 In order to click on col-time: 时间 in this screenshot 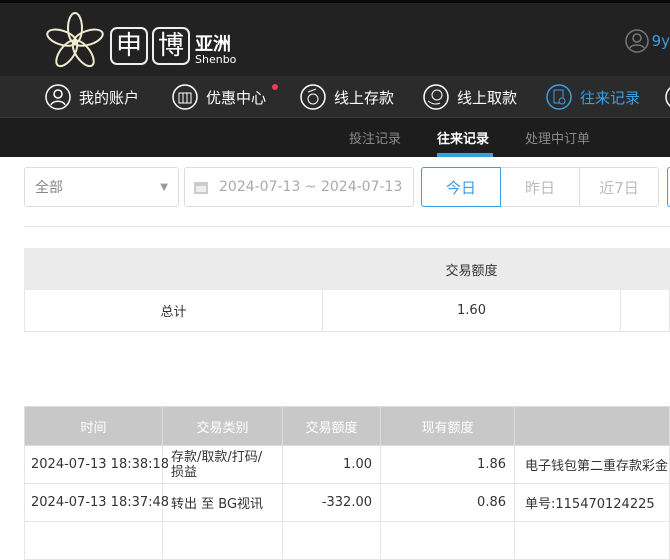, I will do `click(93, 426)`.